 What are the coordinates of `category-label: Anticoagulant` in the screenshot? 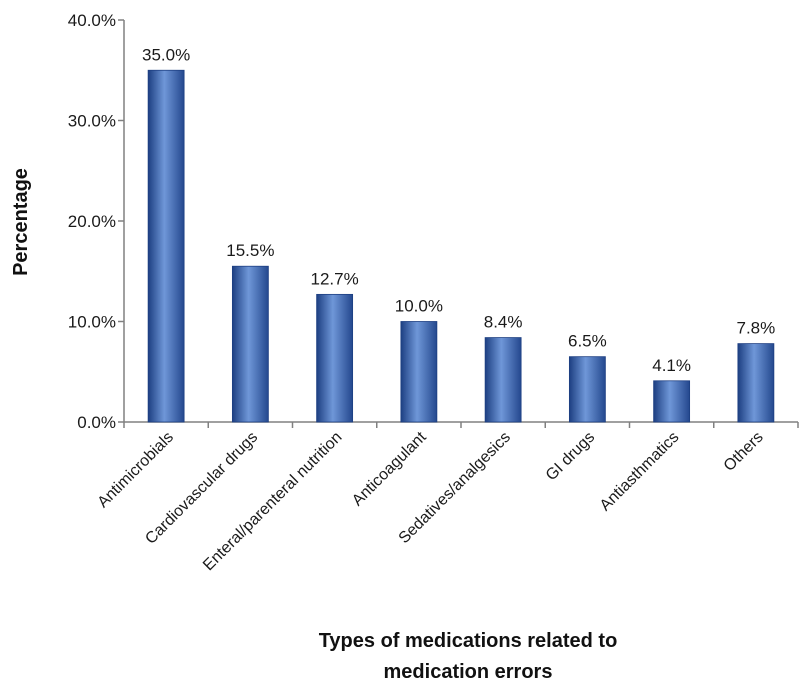 It's located at (389, 468).